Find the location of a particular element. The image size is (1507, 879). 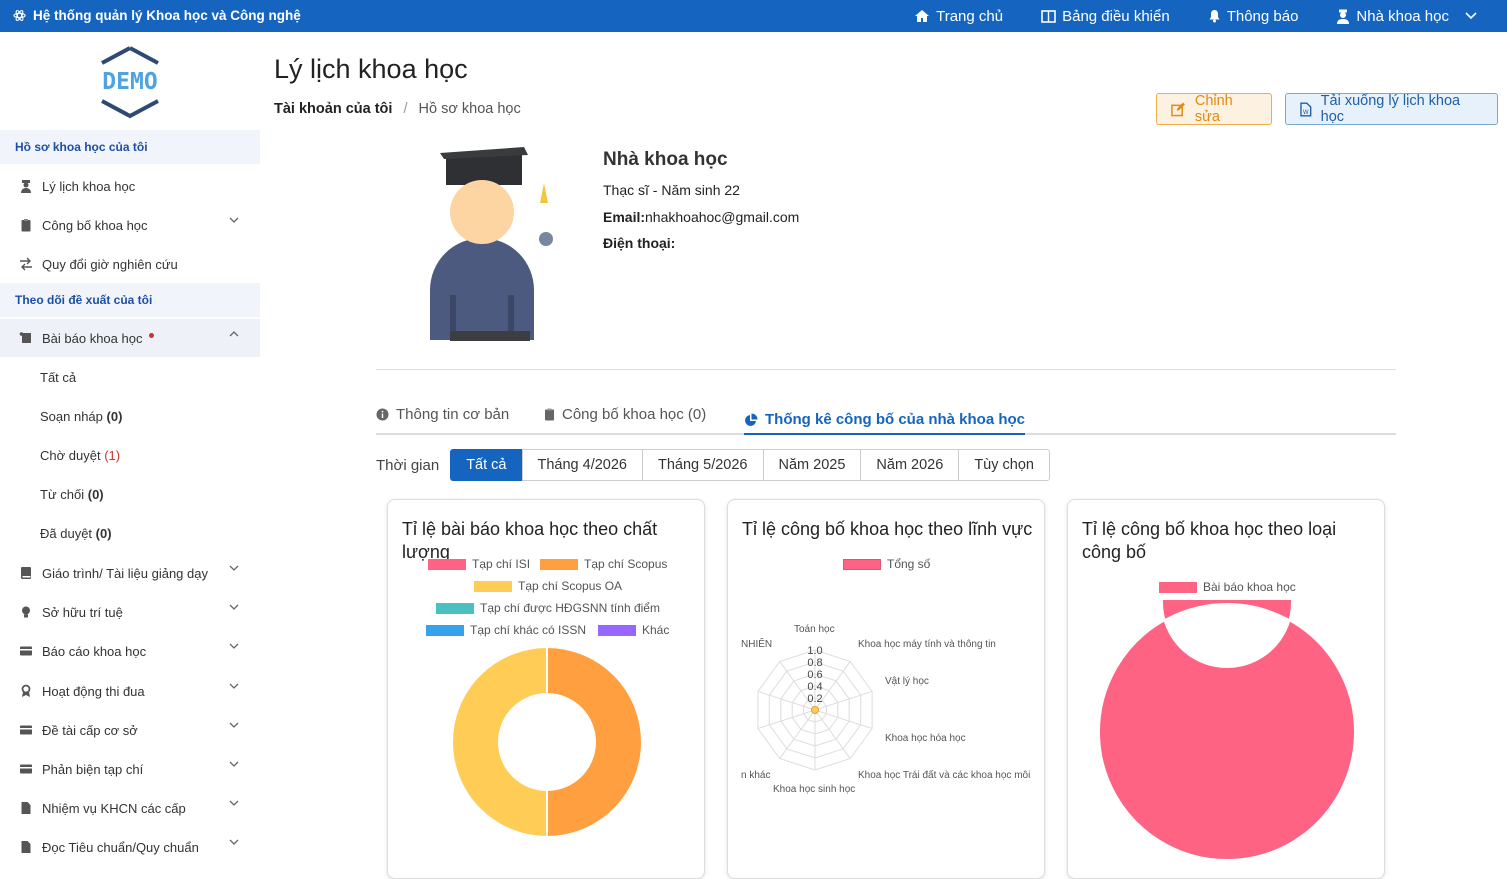

dashboard-icon is located at coordinates (1048, 16).